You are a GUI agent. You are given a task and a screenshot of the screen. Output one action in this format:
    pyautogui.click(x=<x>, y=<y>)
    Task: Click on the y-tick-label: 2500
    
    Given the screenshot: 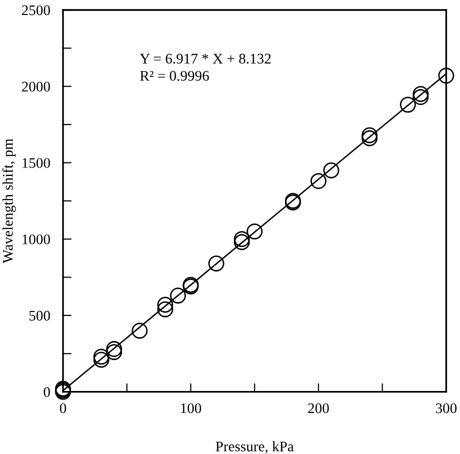 What is the action you would take?
    pyautogui.click(x=36, y=10)
    